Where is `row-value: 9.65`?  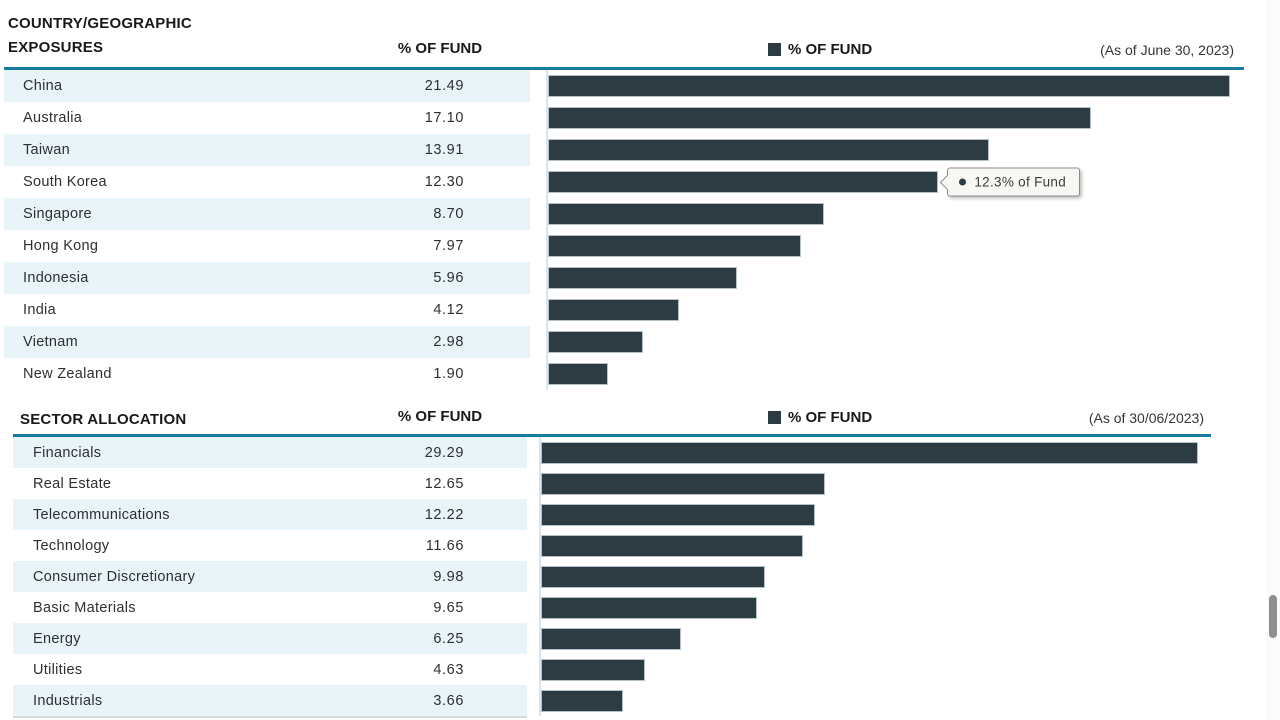 row-value: 9.65 is located at coordinates (448, 607).